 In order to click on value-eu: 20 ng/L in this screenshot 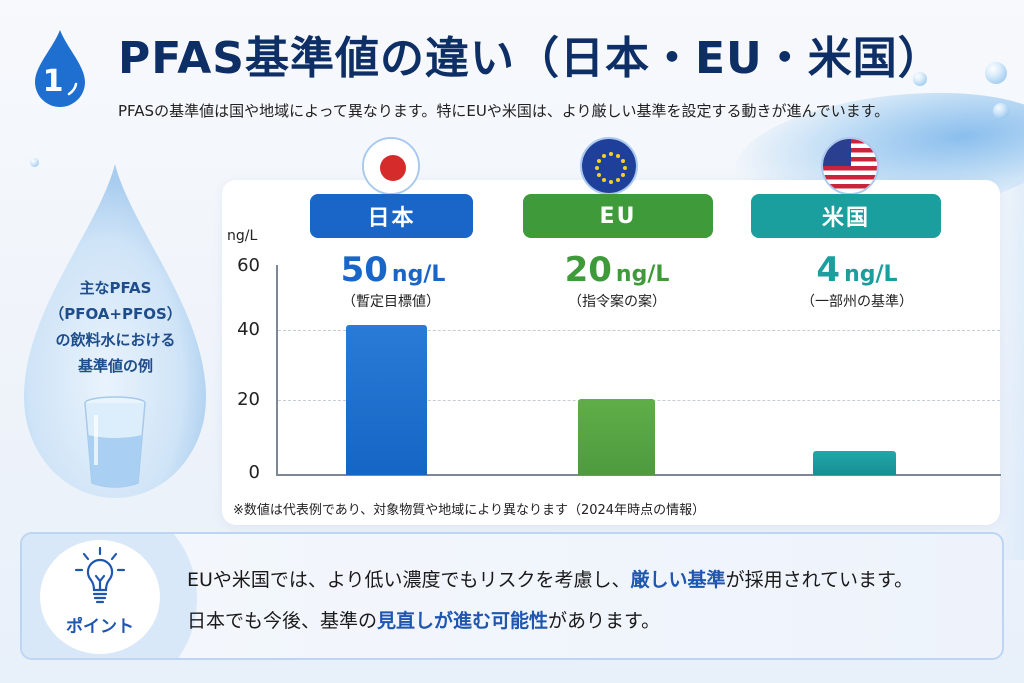, I will do `click(617, 270)`.